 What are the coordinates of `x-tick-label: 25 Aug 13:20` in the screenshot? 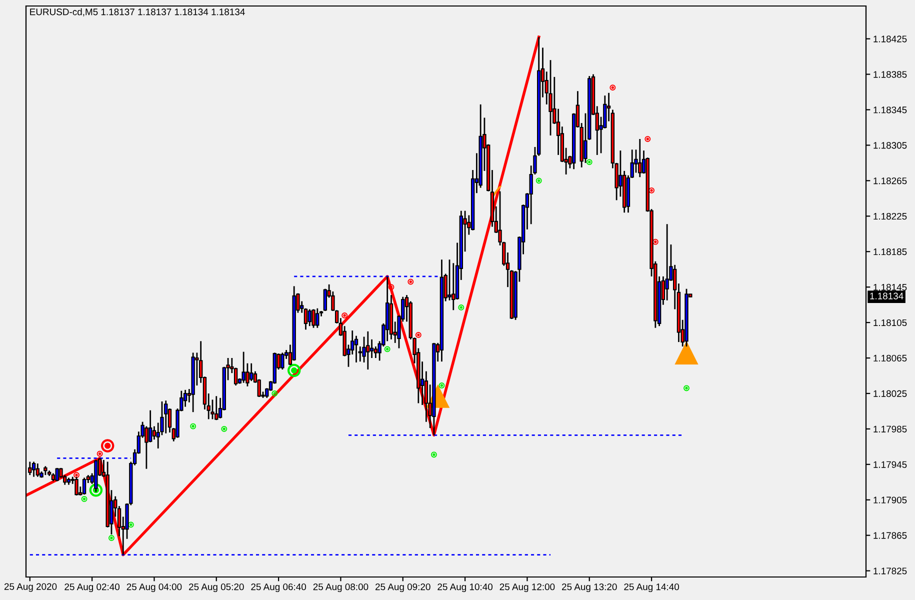 It's located at (589, 588).